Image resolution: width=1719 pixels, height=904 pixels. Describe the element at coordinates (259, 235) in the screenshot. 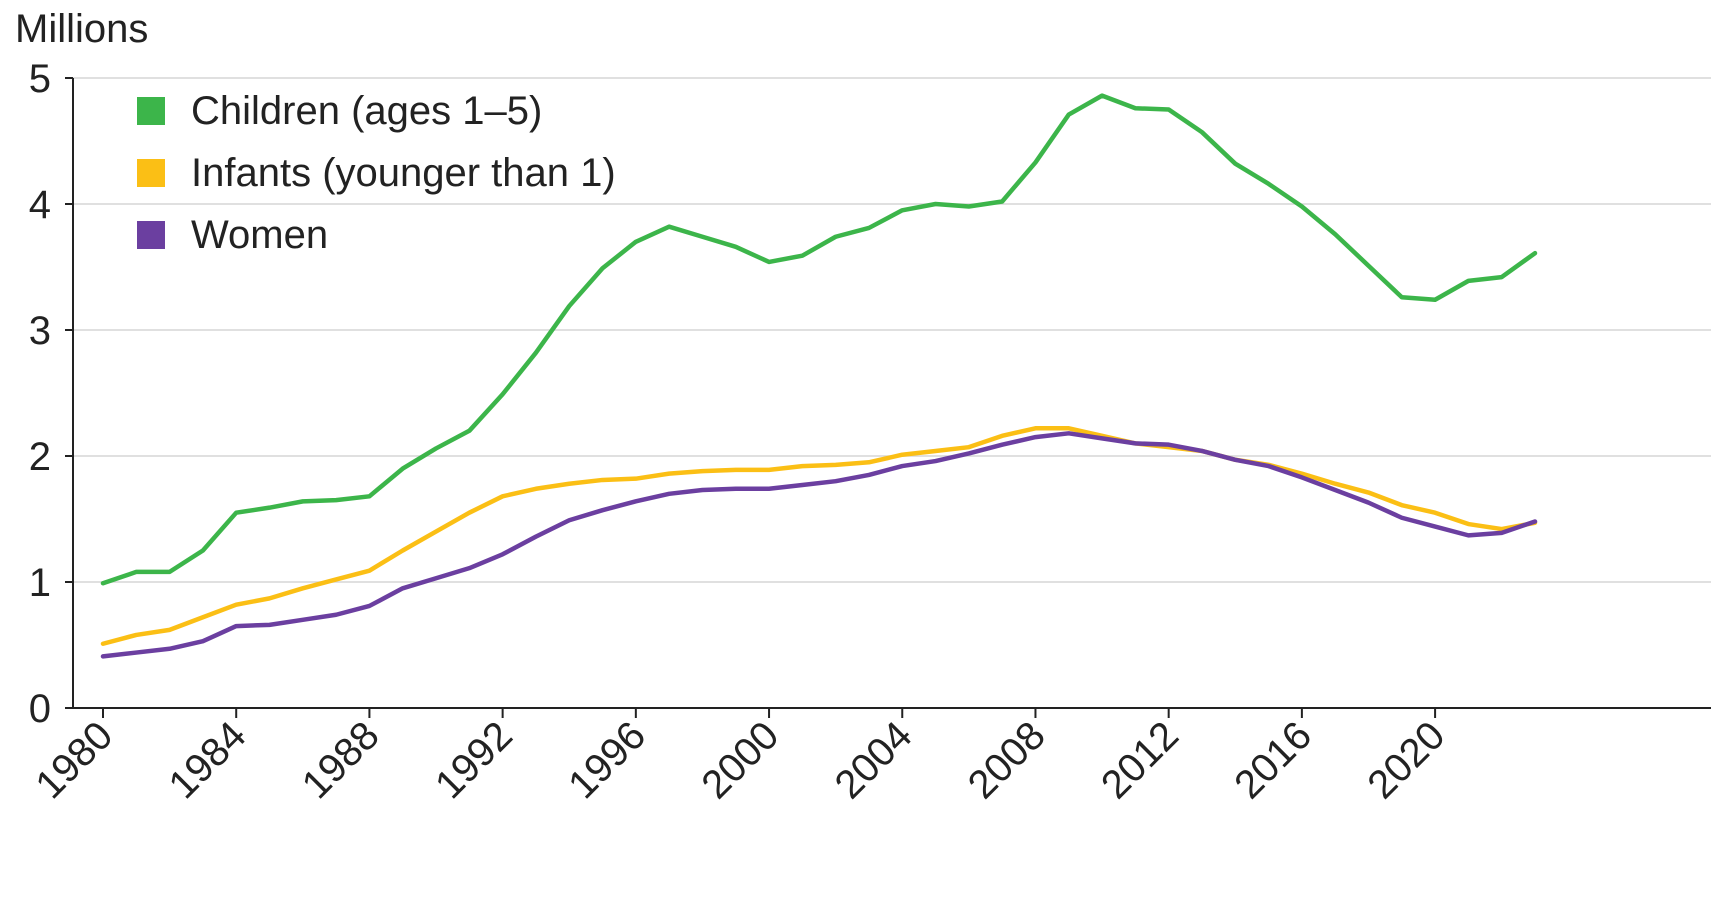

I see `legend-label-2: Women` at that location.